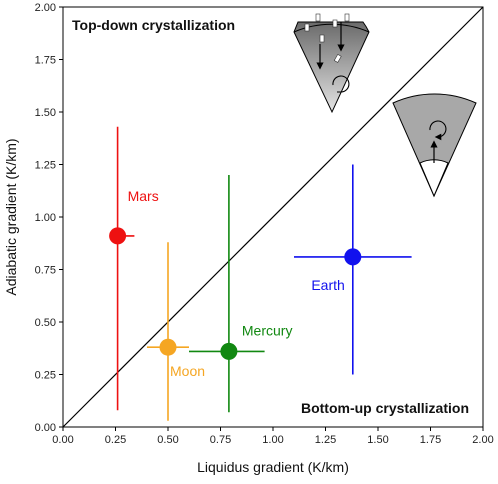 The width and height of the screenshot is (498, 484). Describe the element at coordinates (325, 440) in the screenshot. I see `x-tick-label: 1.25` at that location.